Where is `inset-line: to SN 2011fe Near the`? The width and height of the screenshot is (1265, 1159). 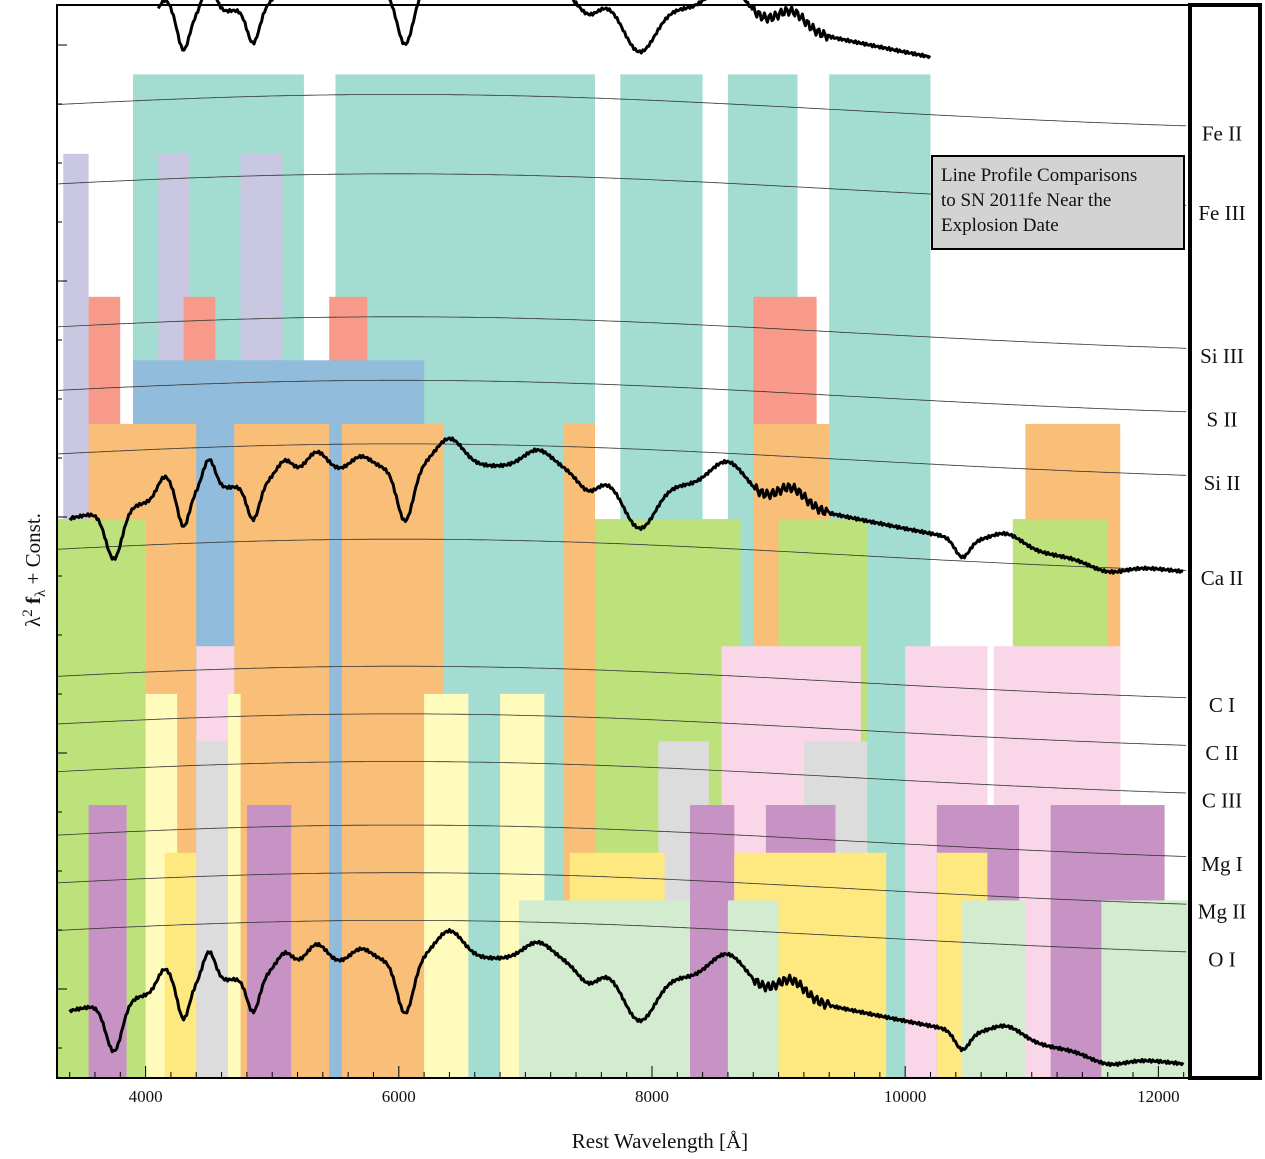 inset-line: to SN 2011fe Near the is located at coordinates (1058, 200).